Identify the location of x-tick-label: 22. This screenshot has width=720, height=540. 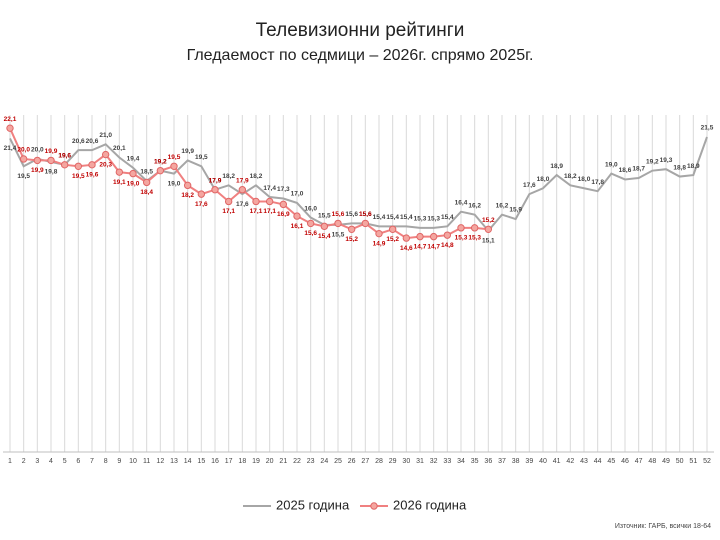
(297, 461).